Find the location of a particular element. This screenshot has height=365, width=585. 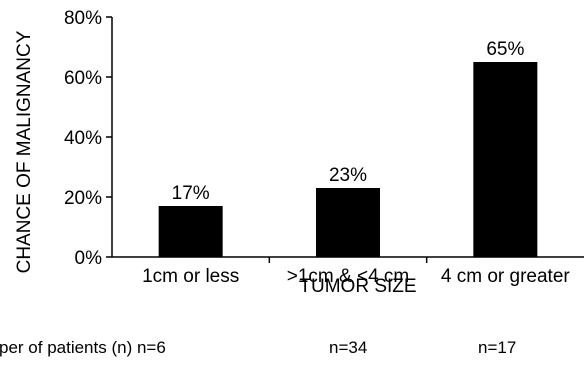

patients-count-n2: n=34 is located at coordinates (348, 347).